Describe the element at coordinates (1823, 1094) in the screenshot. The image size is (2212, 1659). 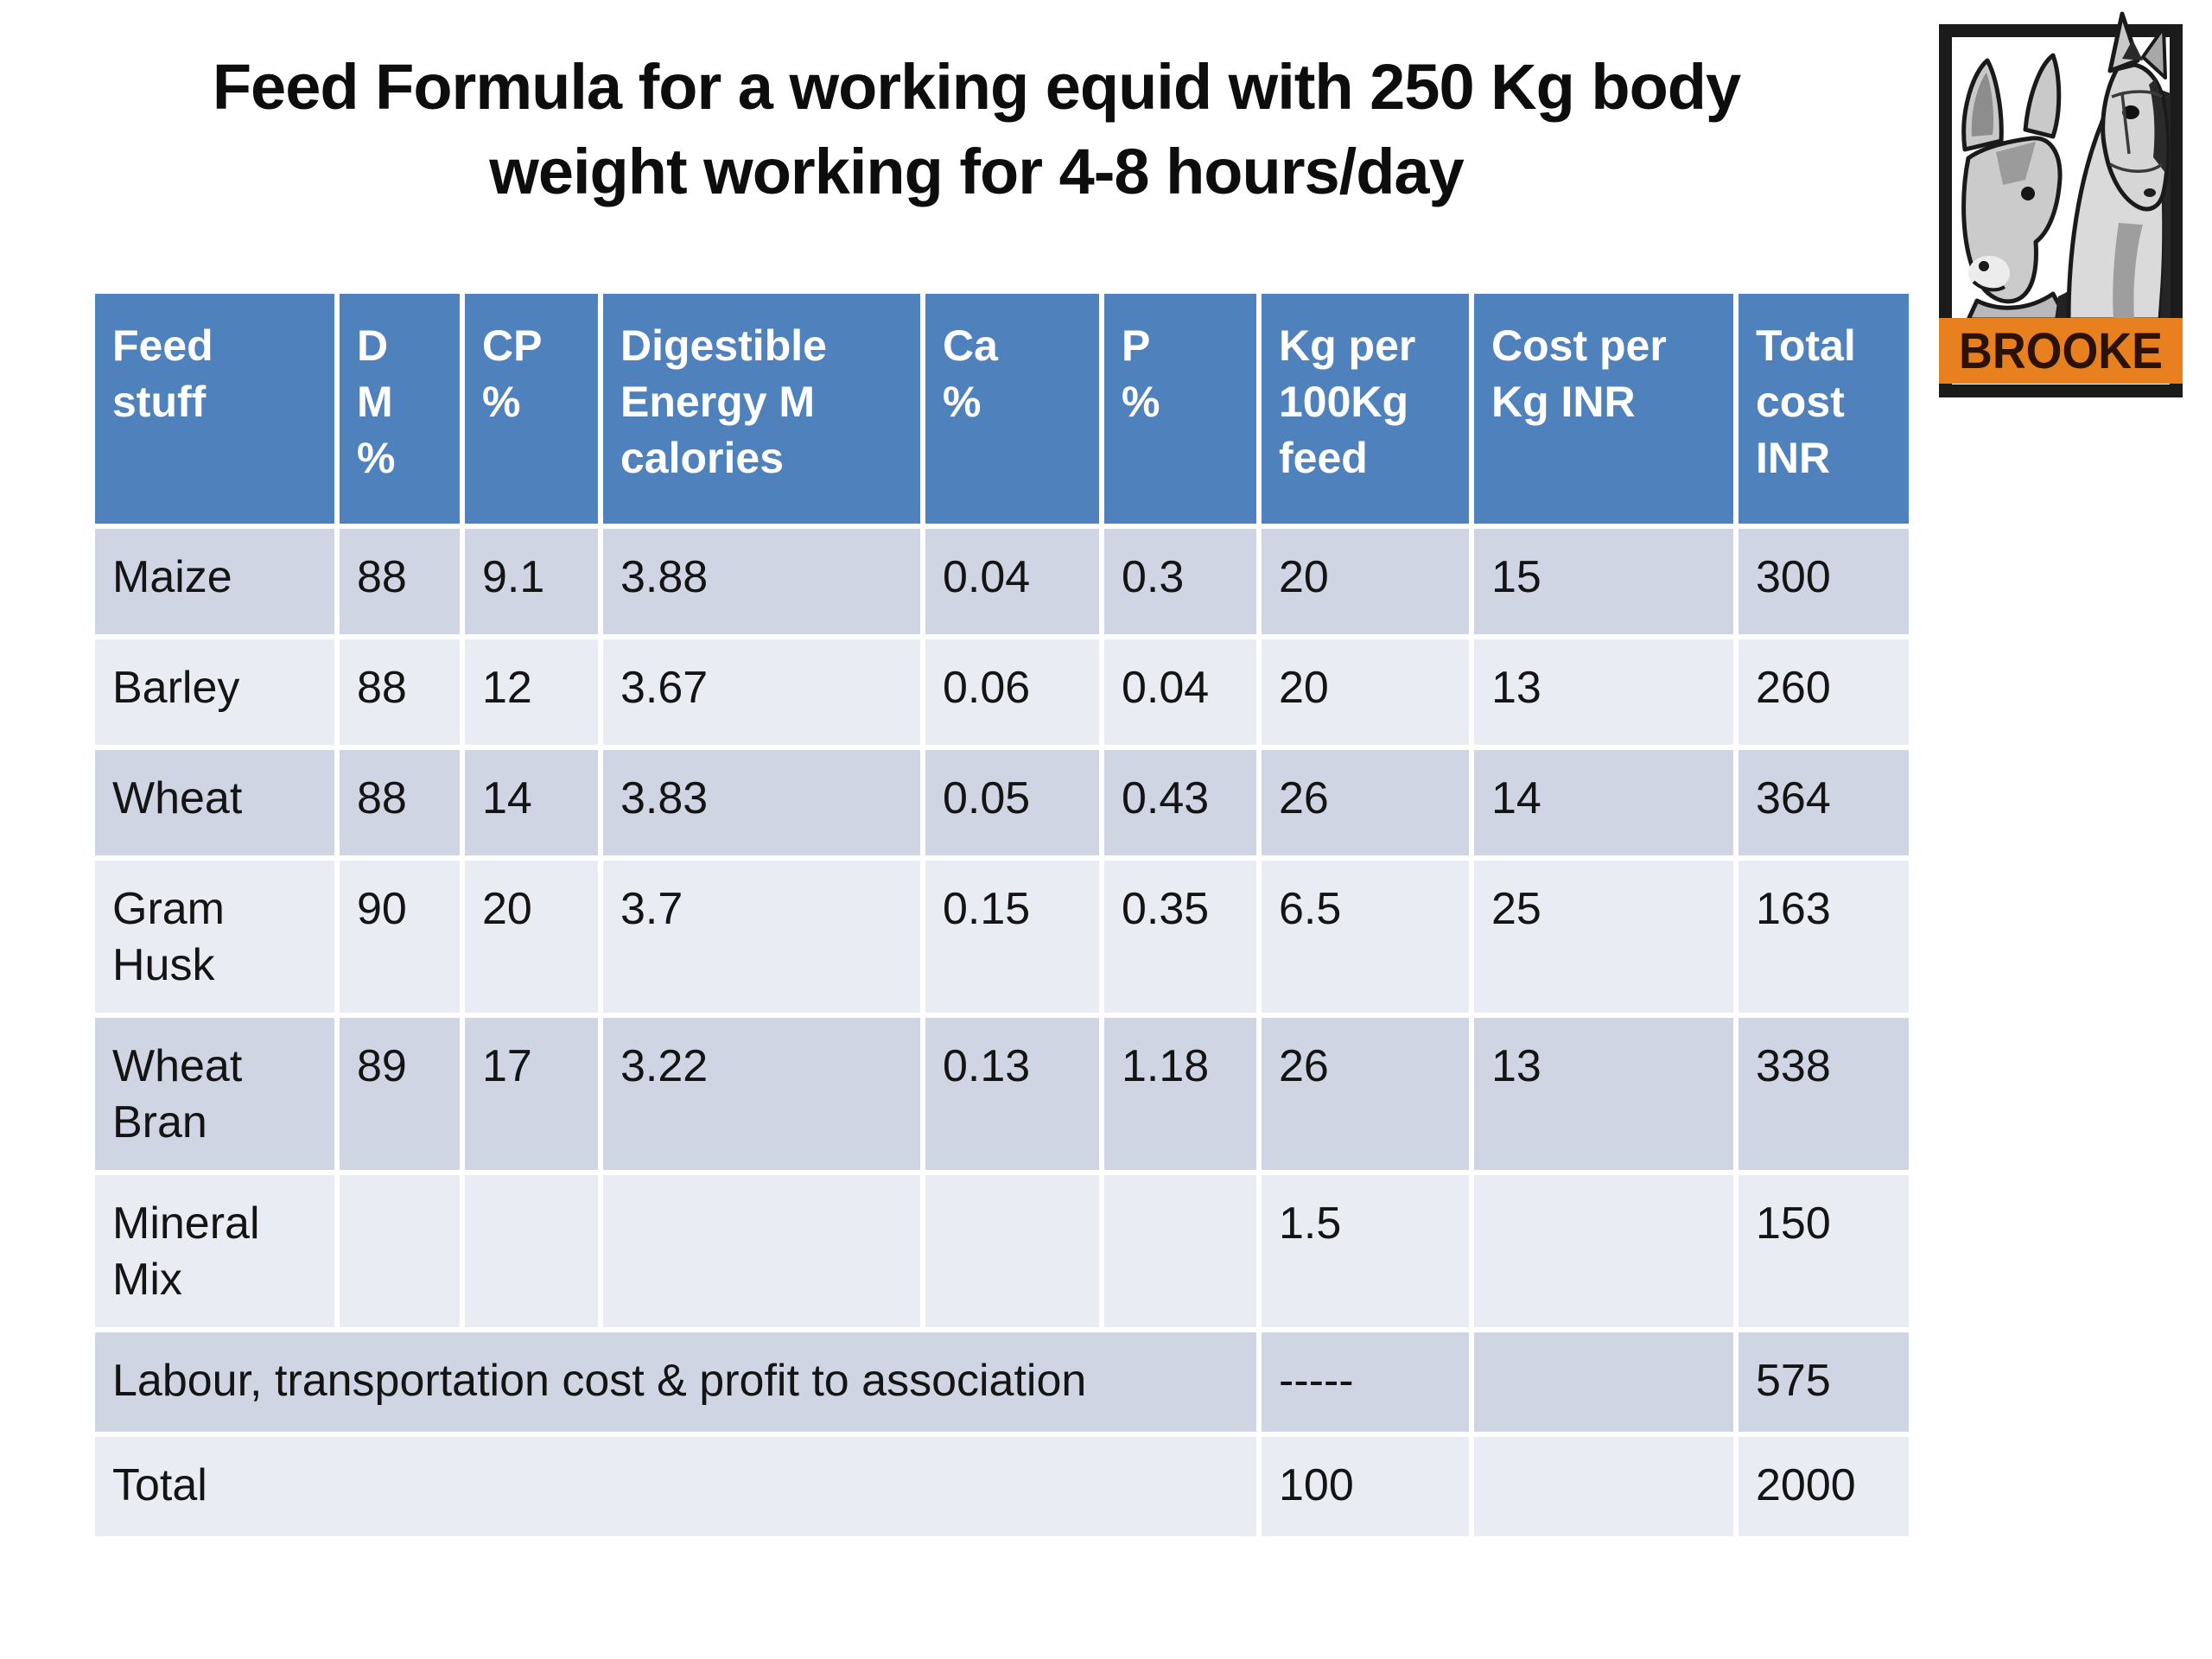
I see `cell-total: 338` at that location.